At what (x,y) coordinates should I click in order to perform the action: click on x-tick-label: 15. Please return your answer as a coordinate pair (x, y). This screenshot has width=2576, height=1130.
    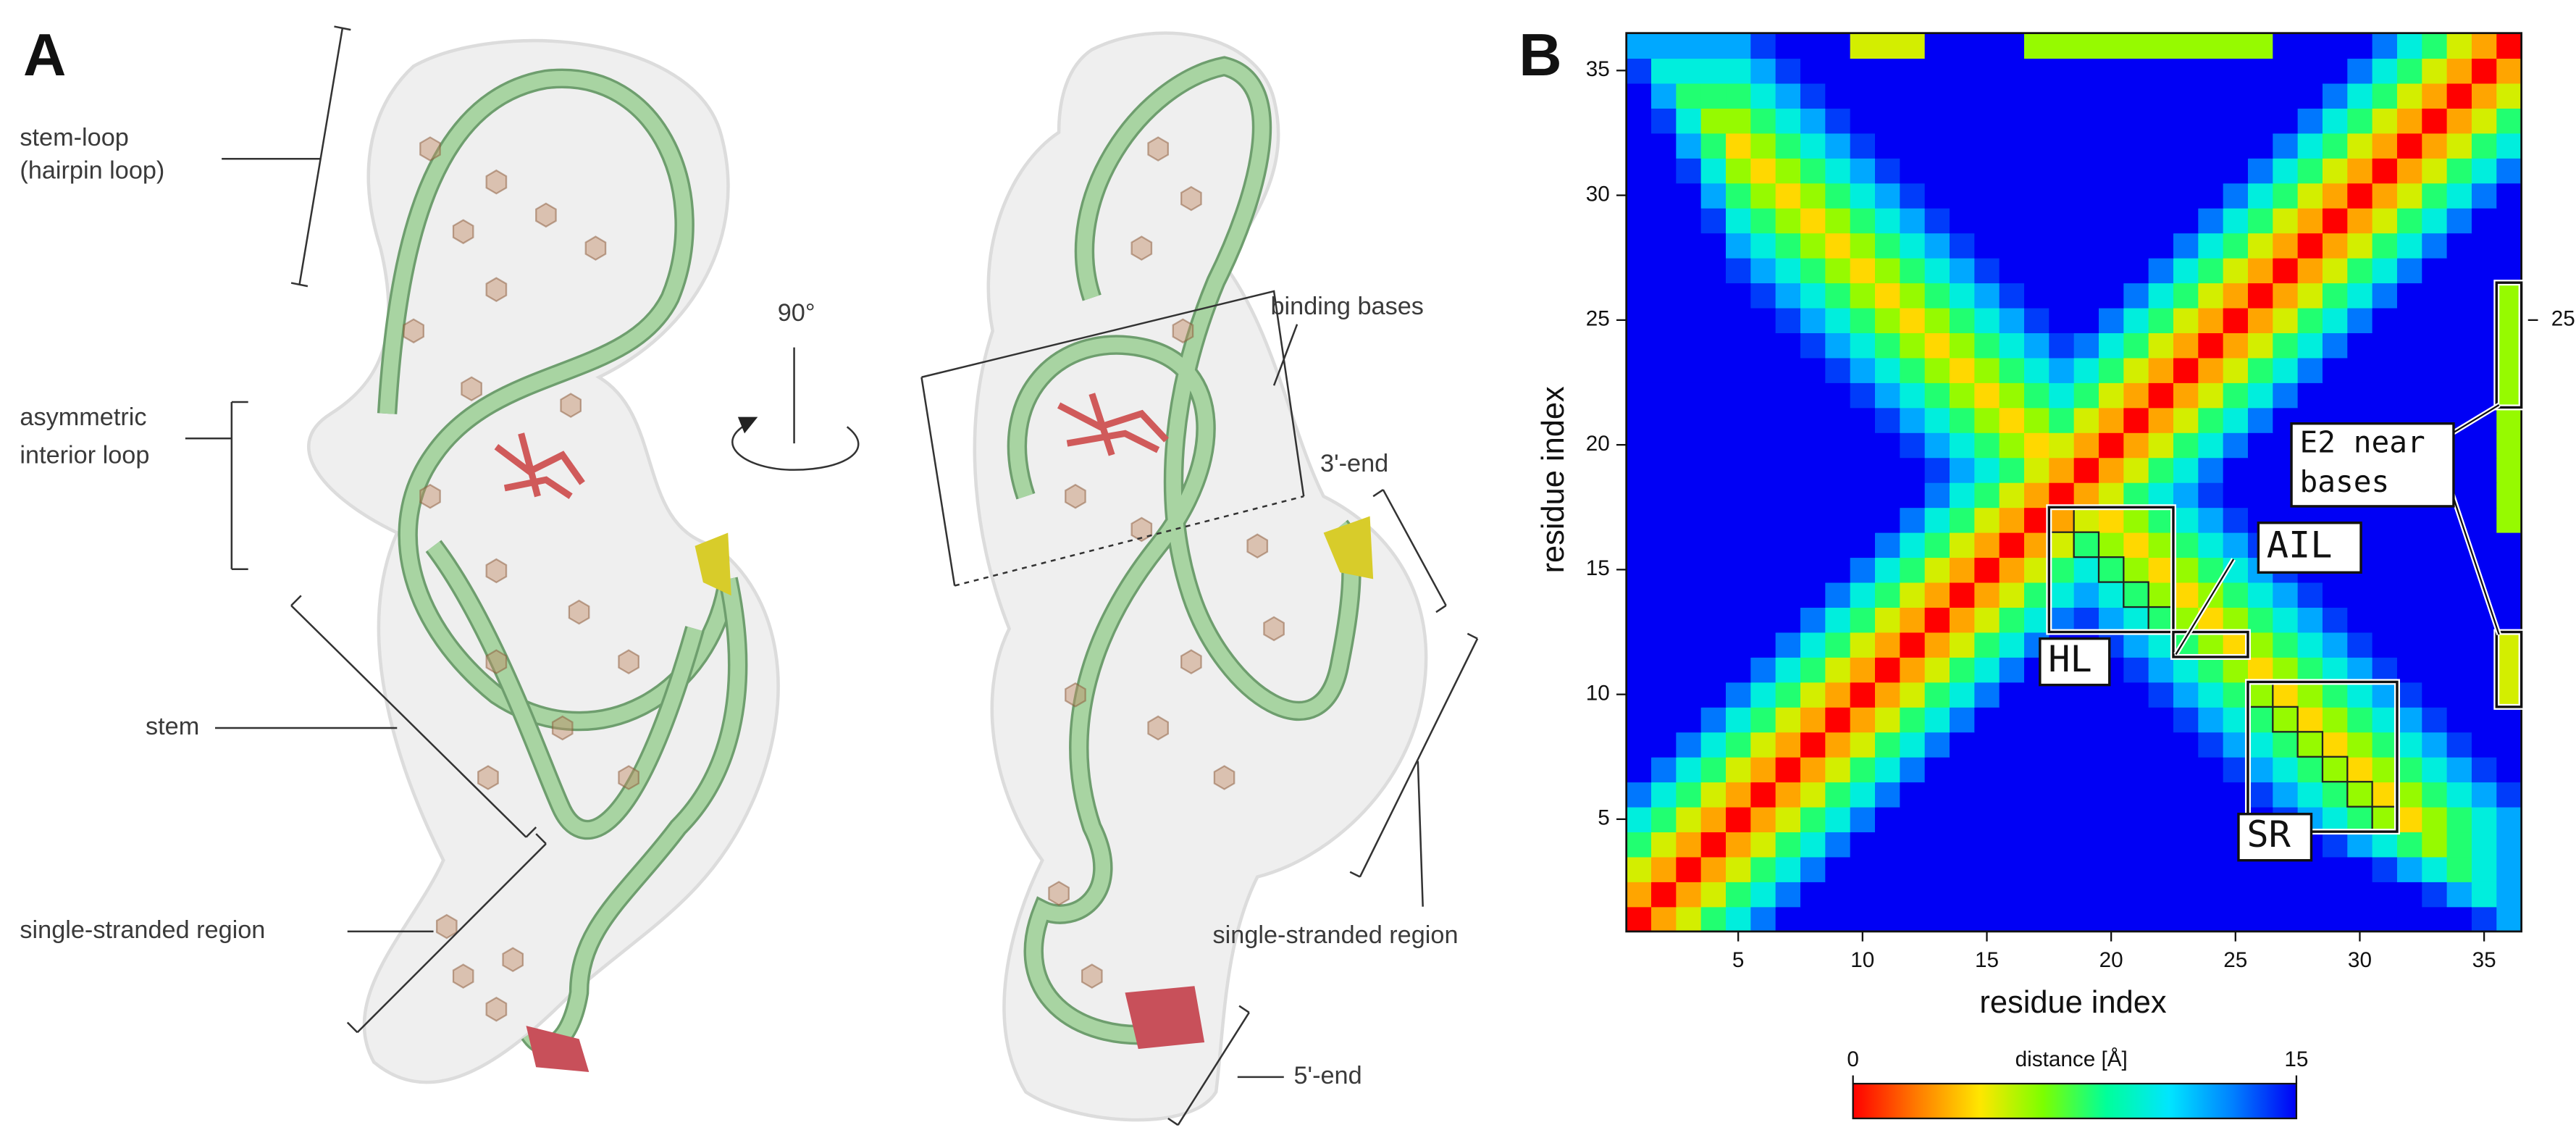
    Looking at the image, I should click on (1987, 960).